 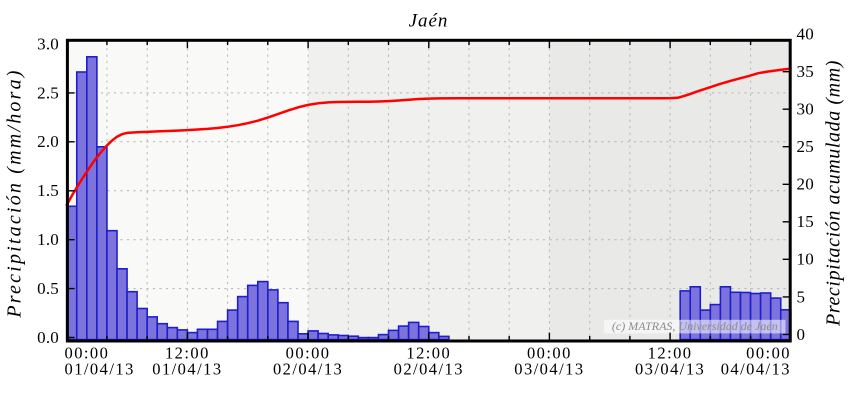 What do you see at coordinates (48, 141) in the screenshot?
I see `svg-text: 2.0` at bounding box center [48, 141].